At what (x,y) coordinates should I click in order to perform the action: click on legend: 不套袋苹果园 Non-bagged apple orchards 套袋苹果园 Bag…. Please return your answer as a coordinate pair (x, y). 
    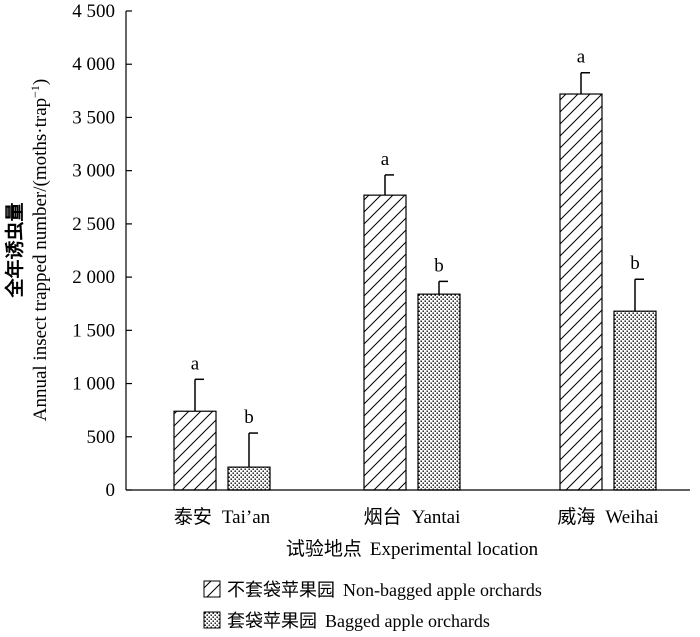
    Looking at the image, I should click on (372, 605).